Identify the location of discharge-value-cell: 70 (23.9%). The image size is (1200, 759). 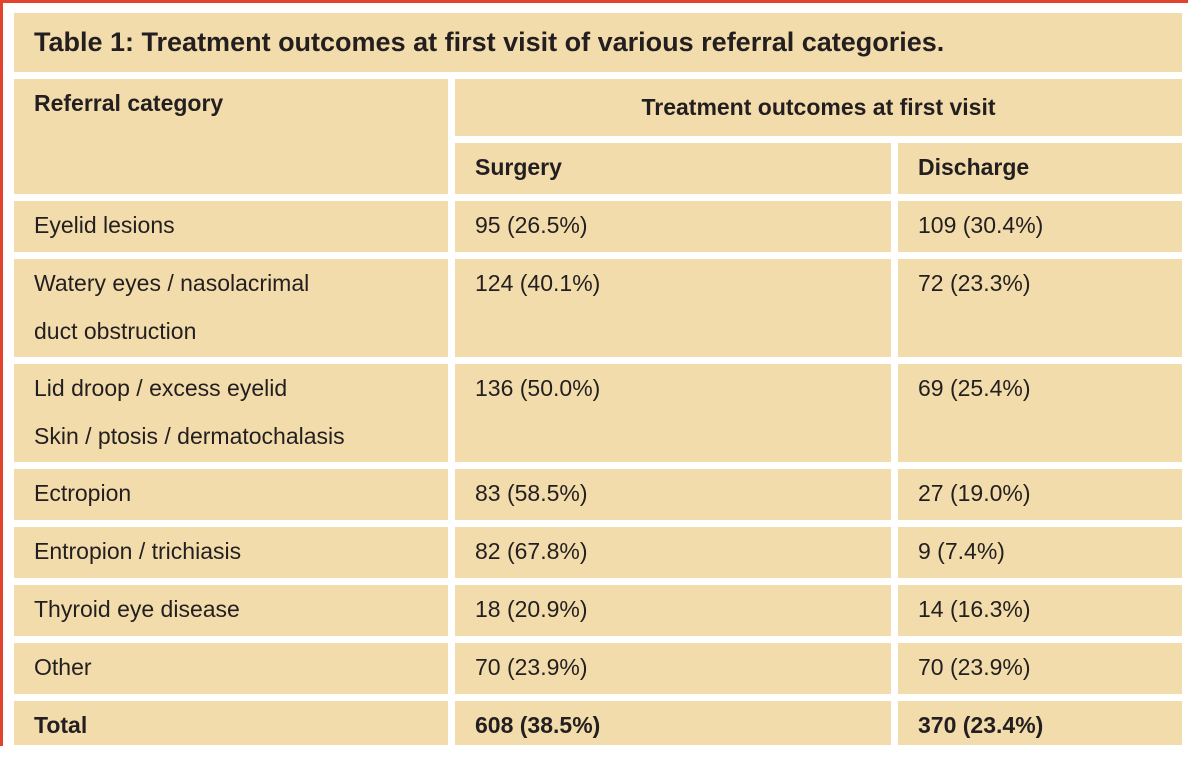
(1040, 668).